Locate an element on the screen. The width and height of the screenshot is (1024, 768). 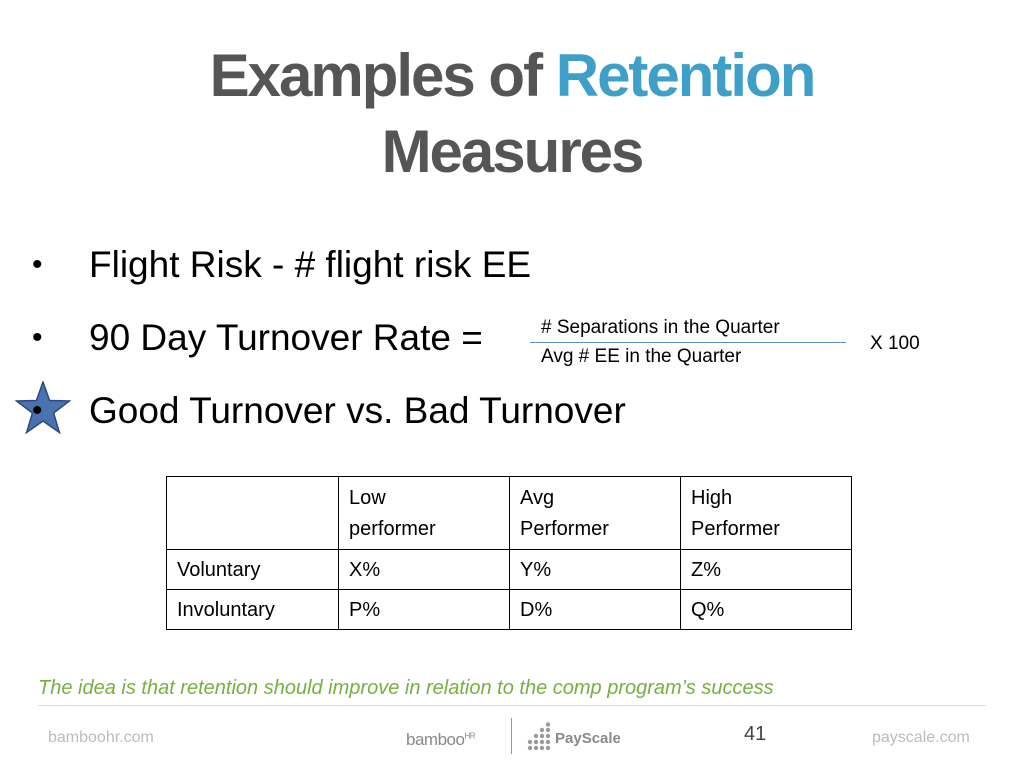
bullet-text: Good Turnover vs. Bad Turnover is located at coordinates (357, 410).